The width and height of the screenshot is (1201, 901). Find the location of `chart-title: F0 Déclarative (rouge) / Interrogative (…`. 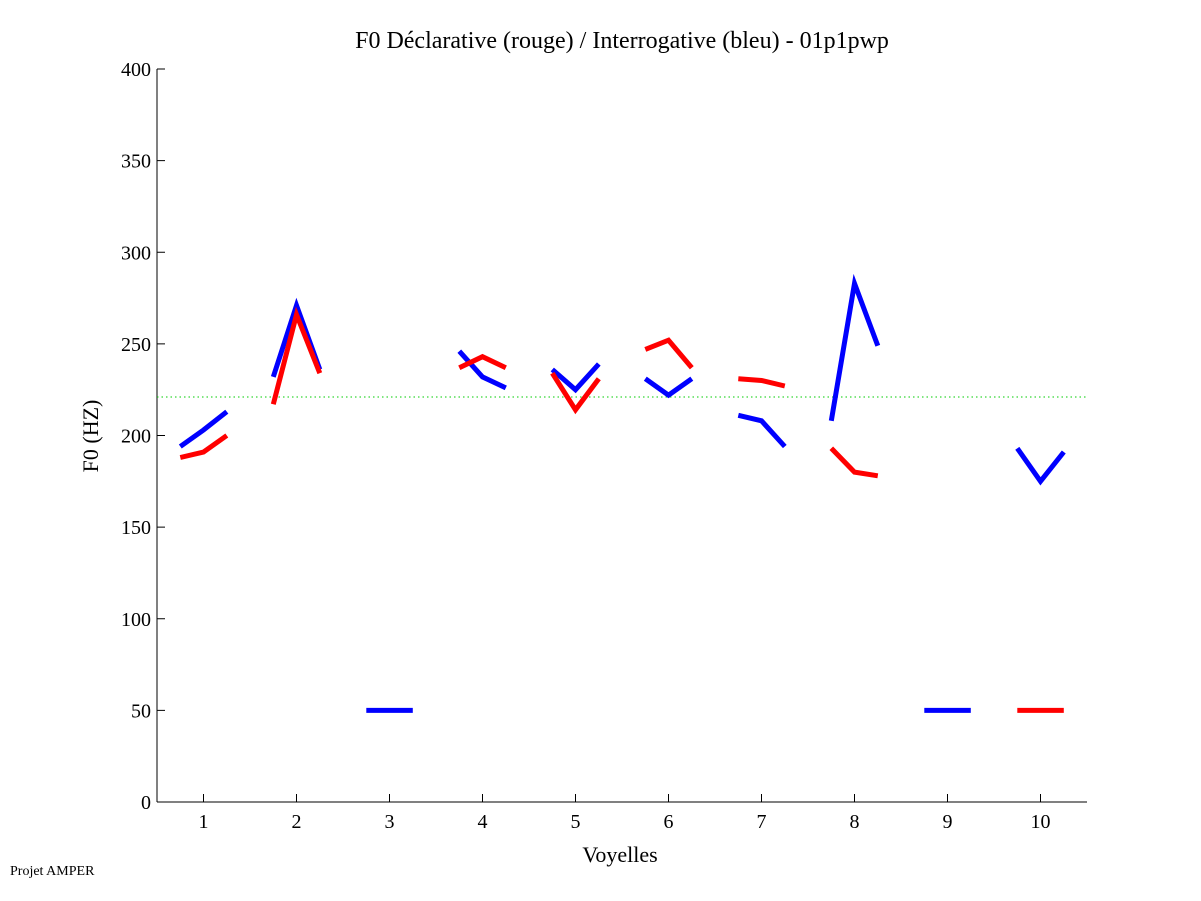

chart-title: F0 Déclarative (rouge) / Interrogative (… is located at coordinates (622, 41).